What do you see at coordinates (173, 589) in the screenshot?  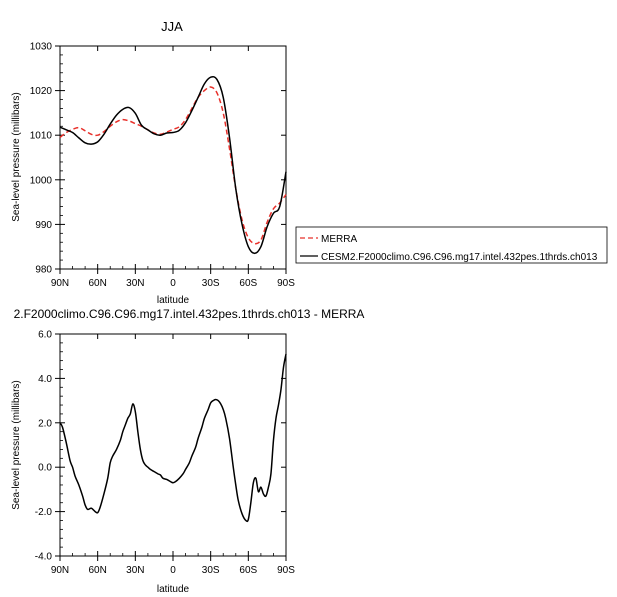 I see `bottom-x-axis-label: latitude` at bounding box center [173, 589].